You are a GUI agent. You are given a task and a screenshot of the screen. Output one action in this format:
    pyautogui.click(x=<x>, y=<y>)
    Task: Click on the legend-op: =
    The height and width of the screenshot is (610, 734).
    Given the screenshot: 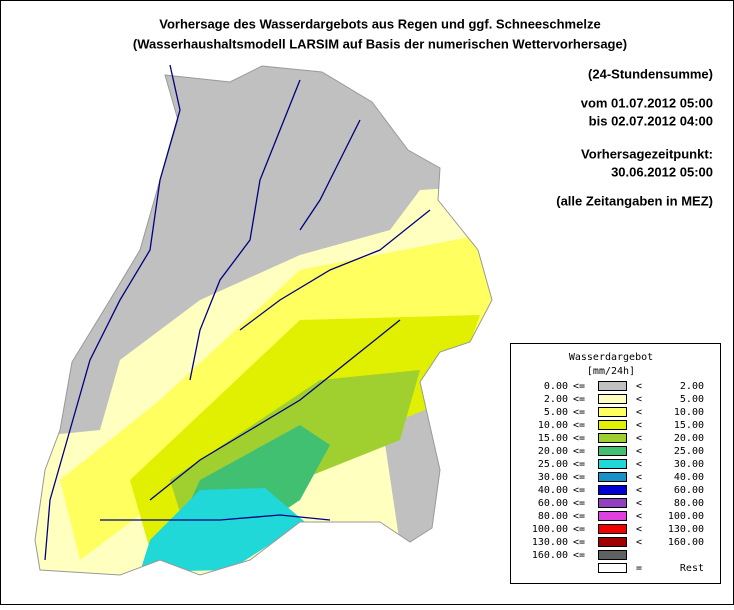 What is the action you would take?
    pyautogui.click(x=639, y=568)
    